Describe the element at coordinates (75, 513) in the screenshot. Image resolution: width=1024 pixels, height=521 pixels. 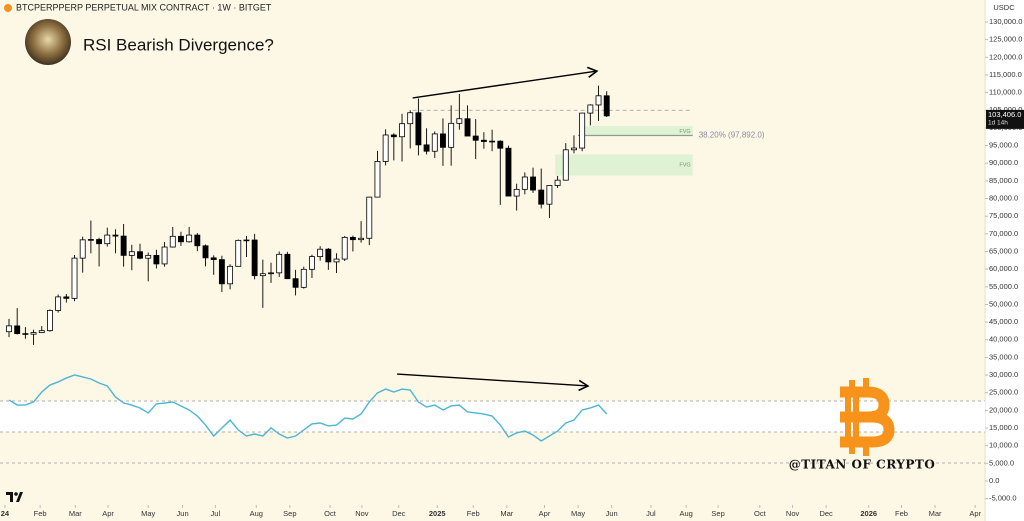
I see `x-tick-label: Mar` at that location.